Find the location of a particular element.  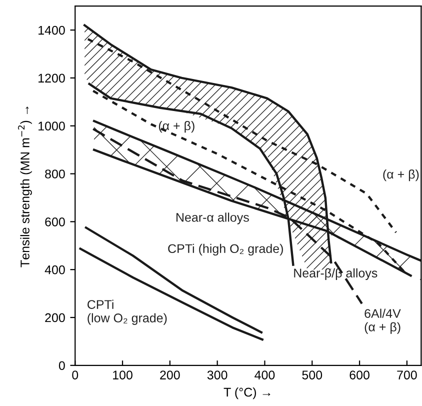

y-tick-label: 1000 is located at coordinates (51, 126).